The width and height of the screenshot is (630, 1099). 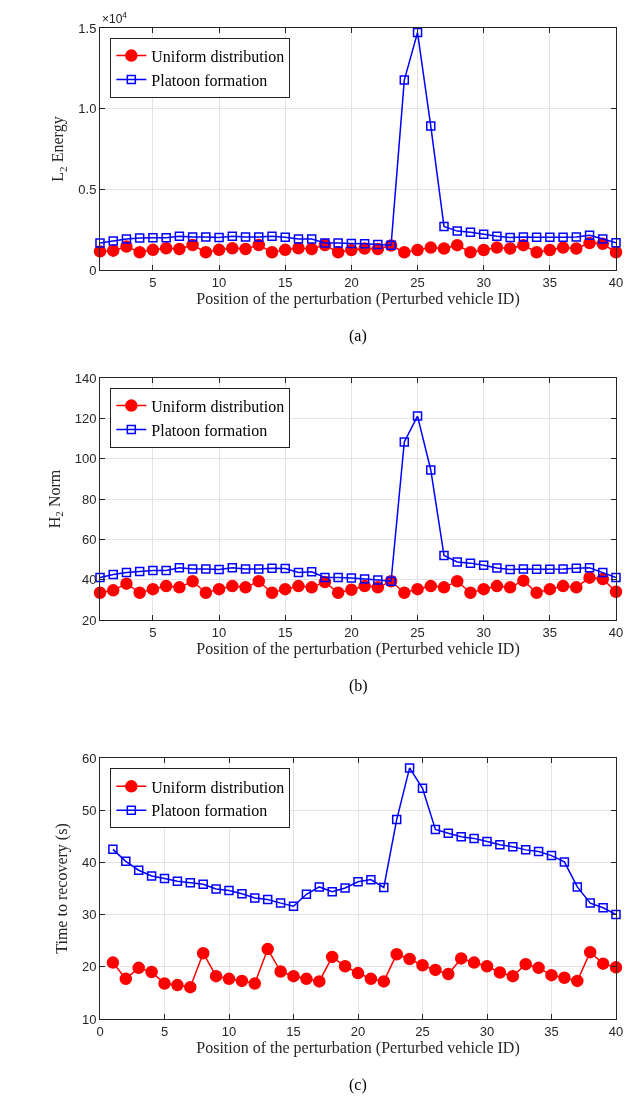 What do you see at coordinates (85, 378) in the screenshot?
I see `y-tick-label: 140` at bounding box center [85, 378].